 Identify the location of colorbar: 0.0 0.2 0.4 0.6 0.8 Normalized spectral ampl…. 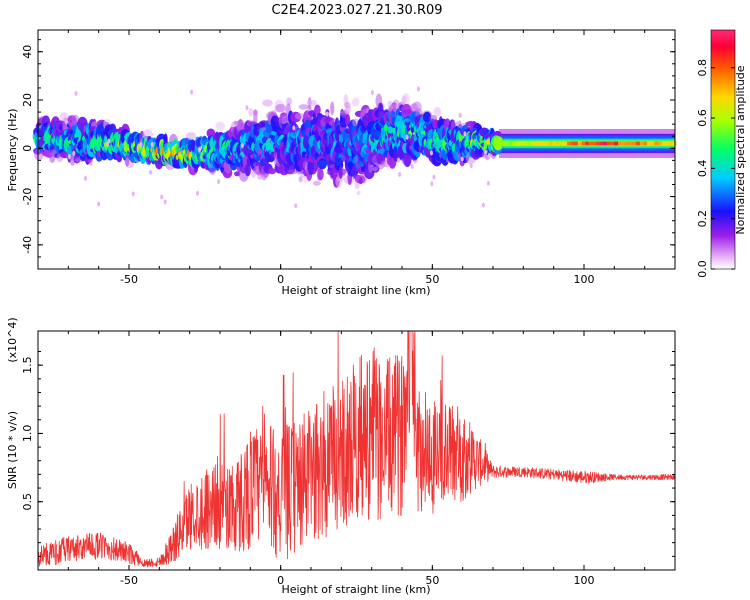
(721, 153).